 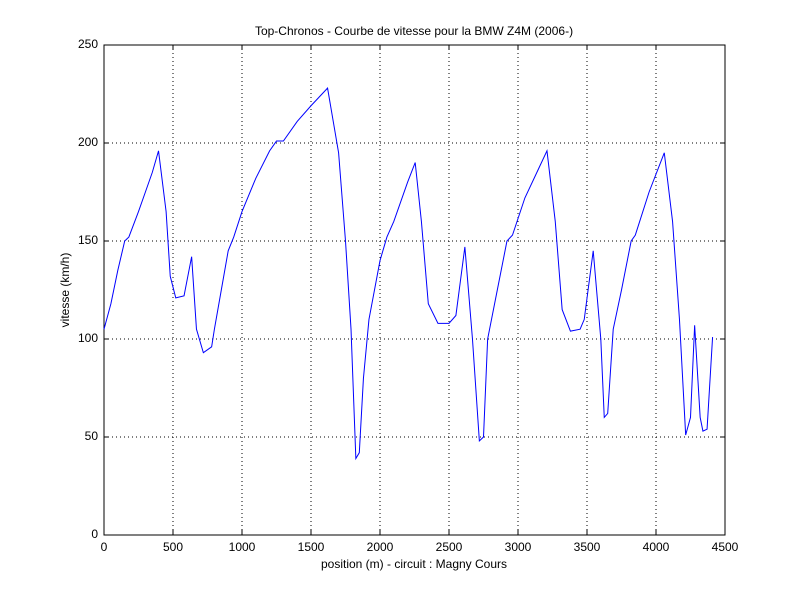 I want to click on x-tick-label: 1500, so click(x=311, y=547).